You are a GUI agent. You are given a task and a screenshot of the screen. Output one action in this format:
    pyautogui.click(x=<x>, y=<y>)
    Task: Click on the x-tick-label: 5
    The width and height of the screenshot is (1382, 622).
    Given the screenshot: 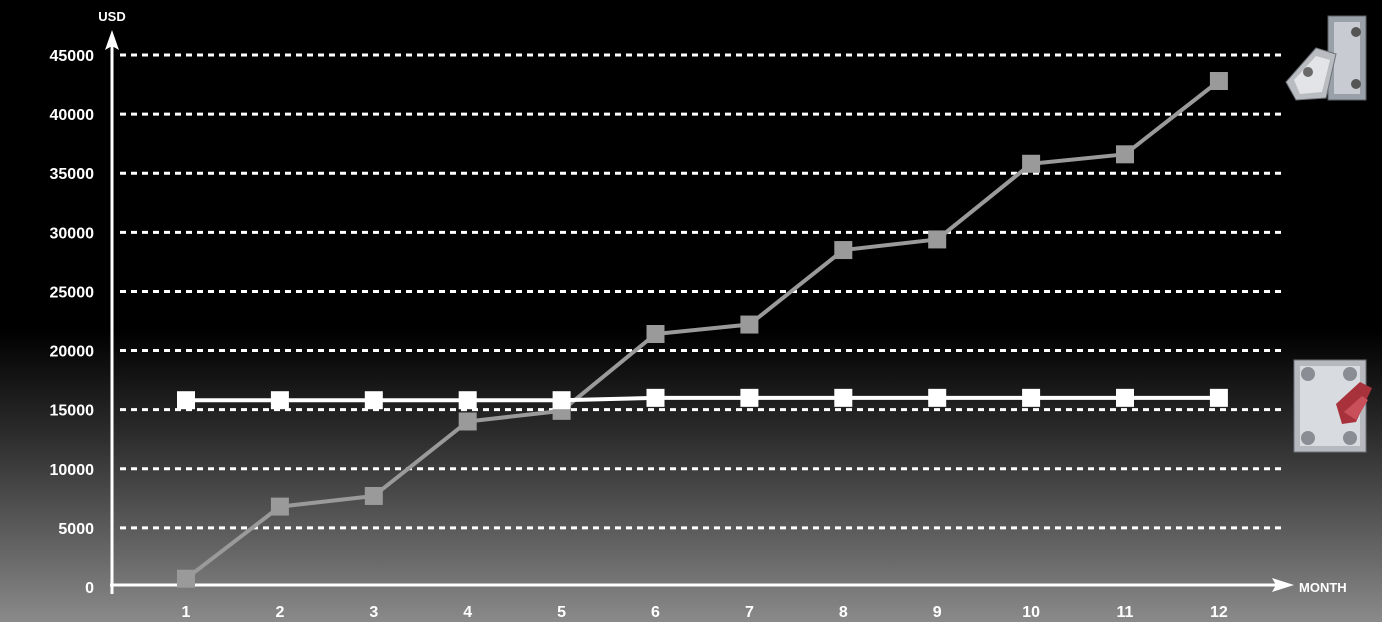 What is the action you would take?
    pyautogui.click(x=561, y=612)
    